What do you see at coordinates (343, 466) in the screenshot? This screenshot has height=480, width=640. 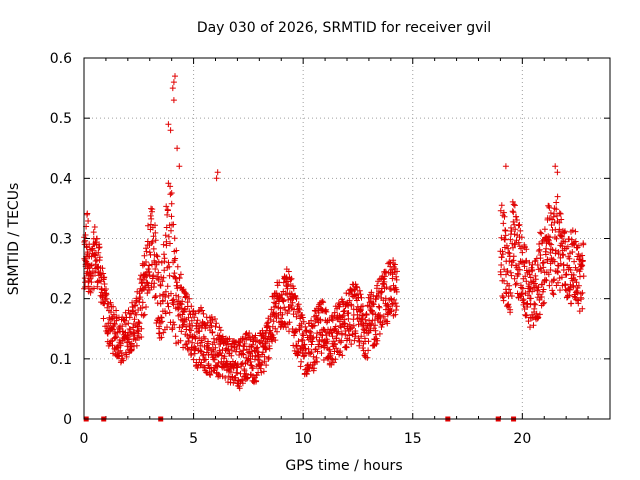 I see `x-axis-label: GPS time / hours` at bounding box center [343, 466].